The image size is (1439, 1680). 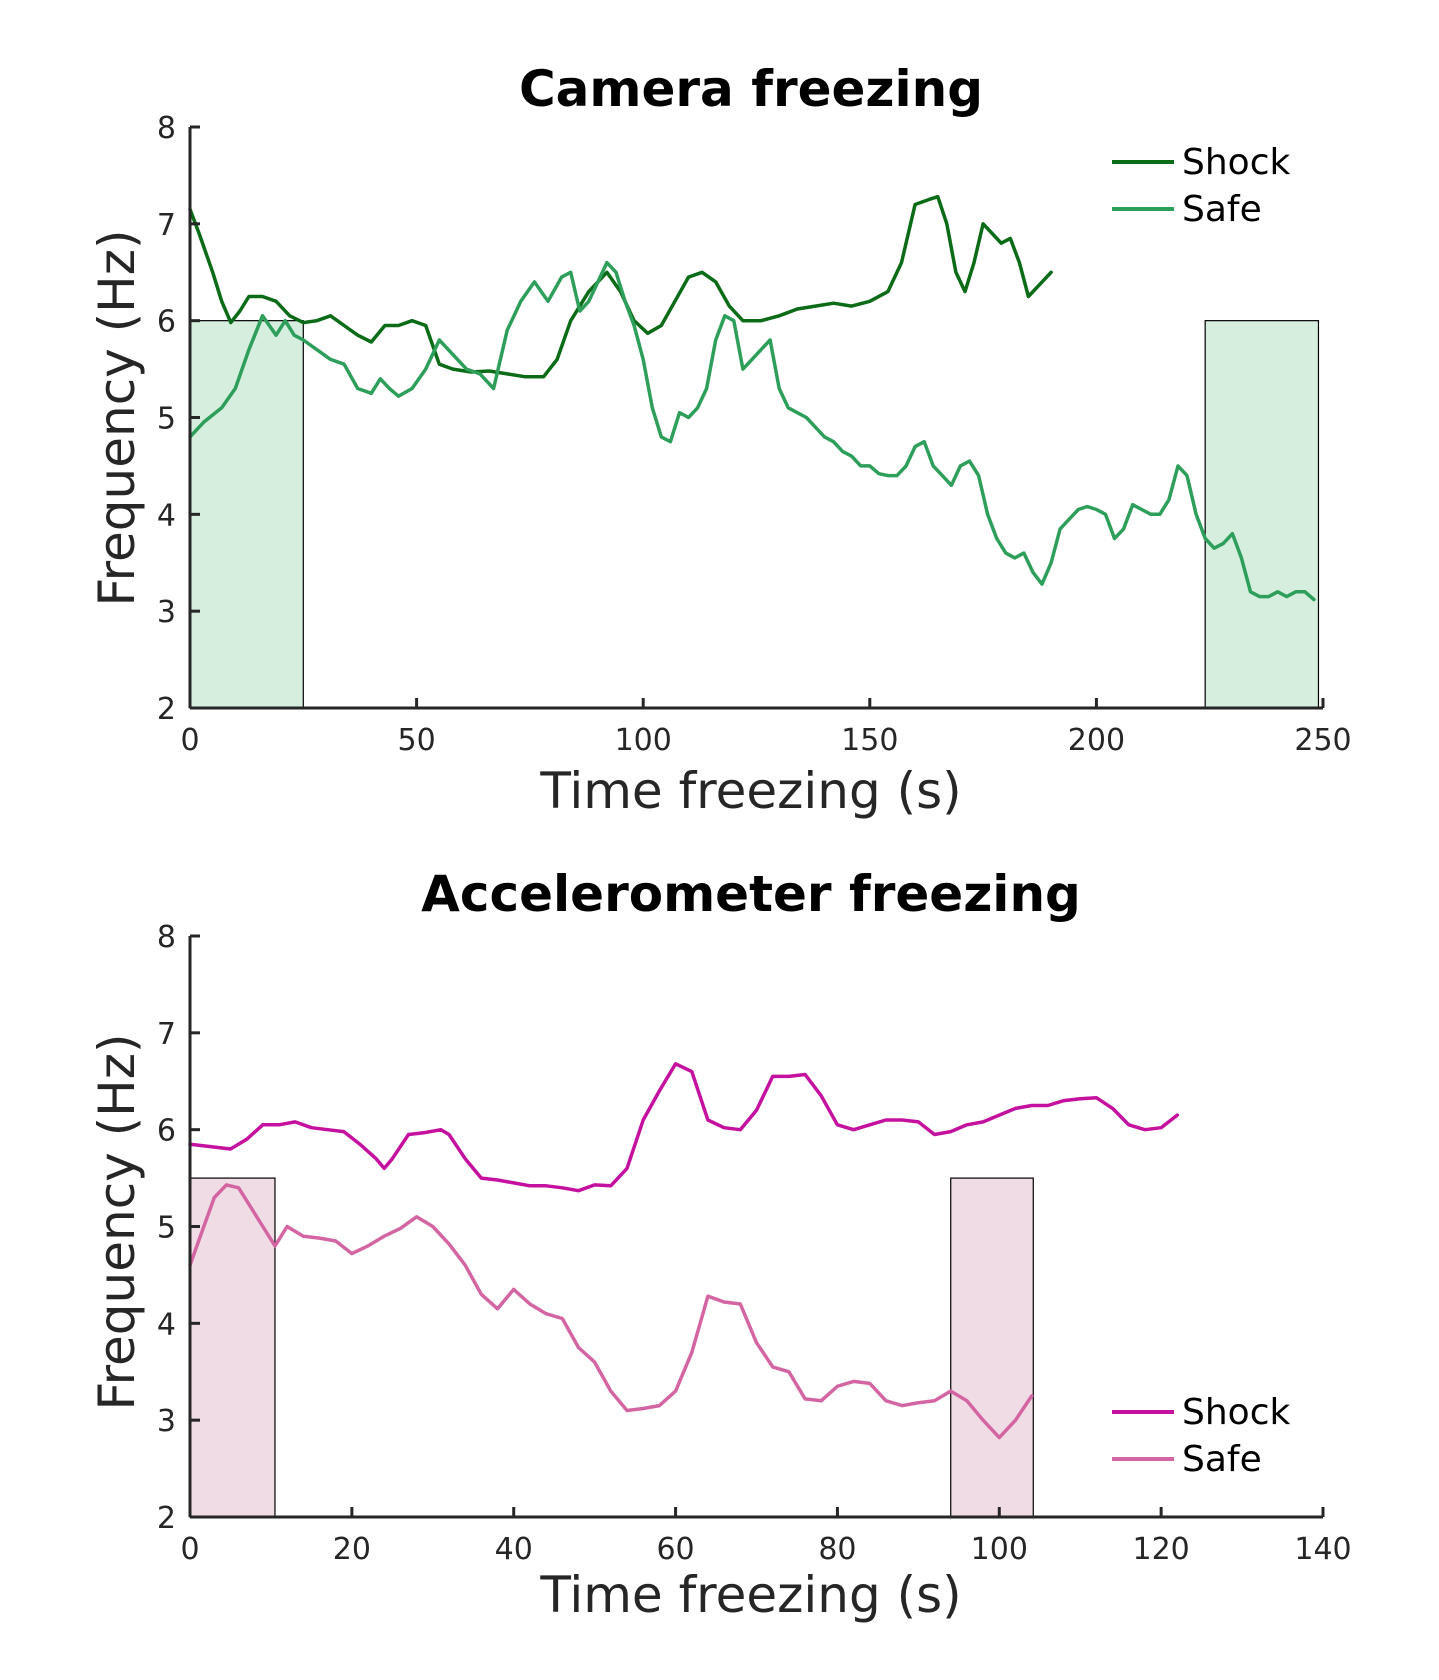 What do you see at coordinates (352, 1549) in the screenshot?
I see `x-tick-label: 20` at bounding box center [352, 1549].